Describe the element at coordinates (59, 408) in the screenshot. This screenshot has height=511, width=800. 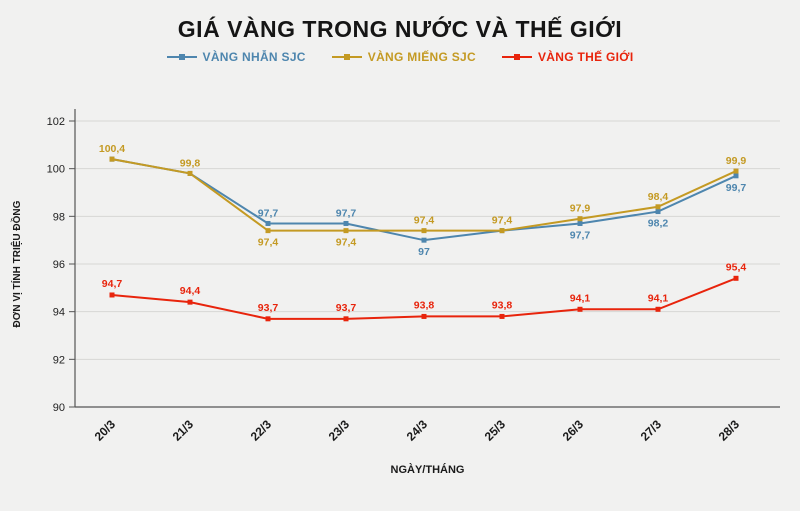
I see `y-tick-label: 90` at that location.